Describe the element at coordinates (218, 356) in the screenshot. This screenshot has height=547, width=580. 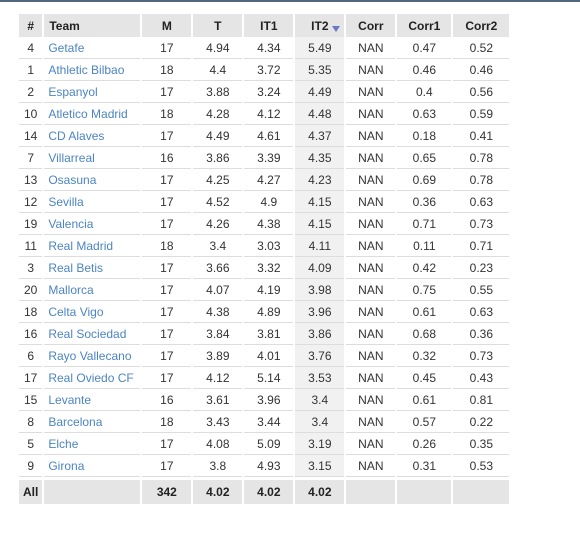
I see `cell-t: 3.89` at that location.